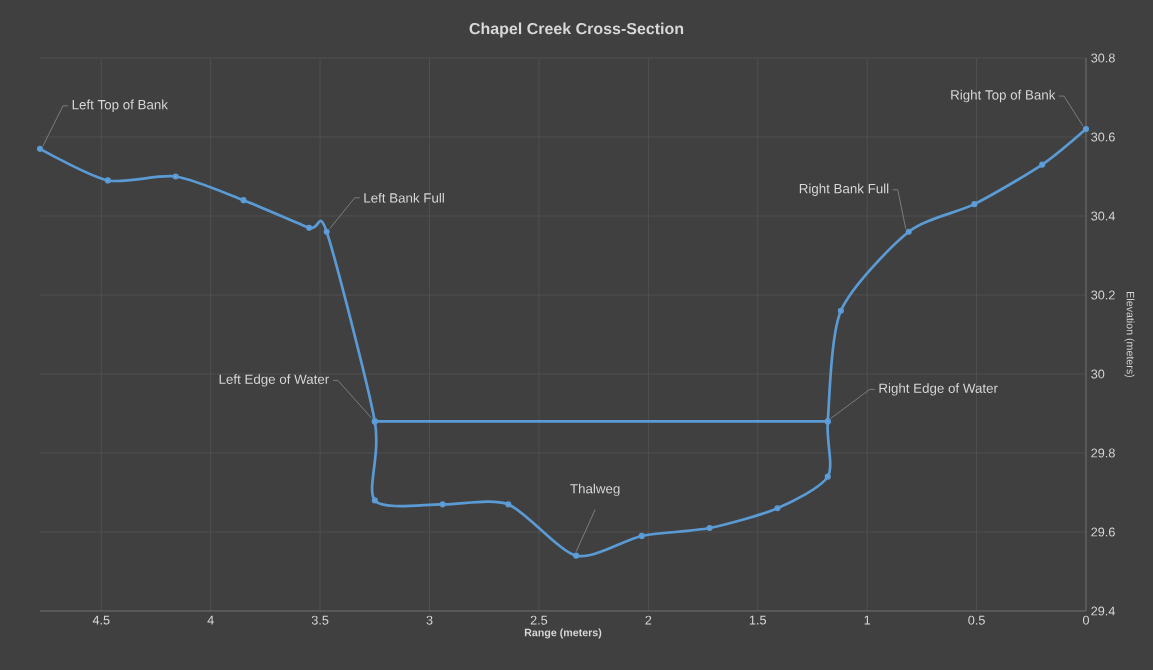  I want to click on y-tick-label: 30.2, so click(1103, 295).